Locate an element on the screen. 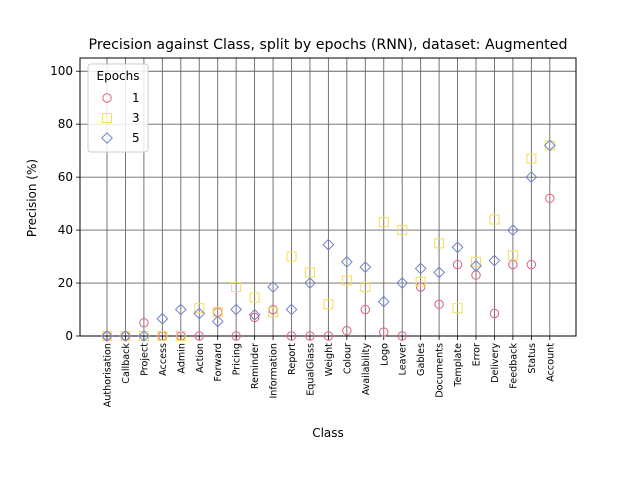 The width and height of the screenshot is (640, 484). x-tick-label: Report is located at coordinates (292, 359).